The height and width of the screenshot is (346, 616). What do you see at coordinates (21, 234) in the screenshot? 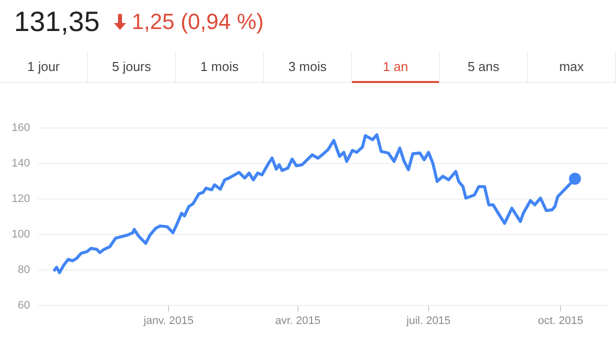
I see `y-tick-label: 100` at bounding box center [21, 234].